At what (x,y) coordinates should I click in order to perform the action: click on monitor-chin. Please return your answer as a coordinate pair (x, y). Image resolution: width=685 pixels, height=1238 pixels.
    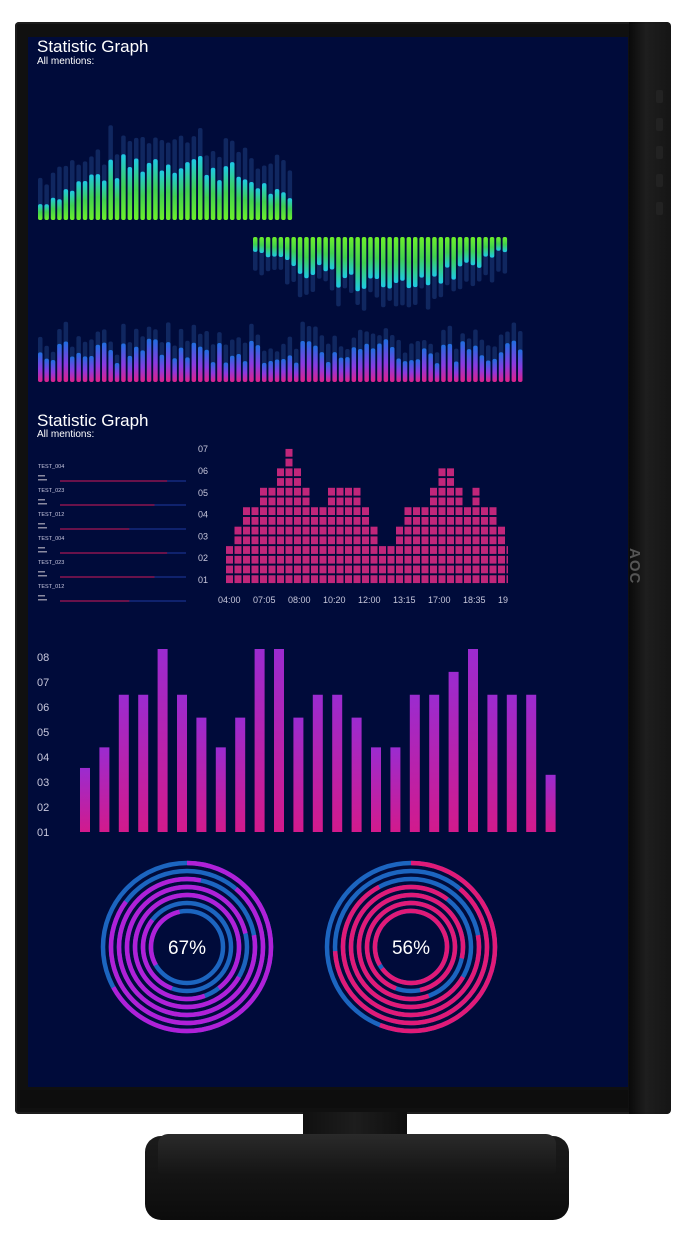
    Looking at the image, I should click on (324, 1099).